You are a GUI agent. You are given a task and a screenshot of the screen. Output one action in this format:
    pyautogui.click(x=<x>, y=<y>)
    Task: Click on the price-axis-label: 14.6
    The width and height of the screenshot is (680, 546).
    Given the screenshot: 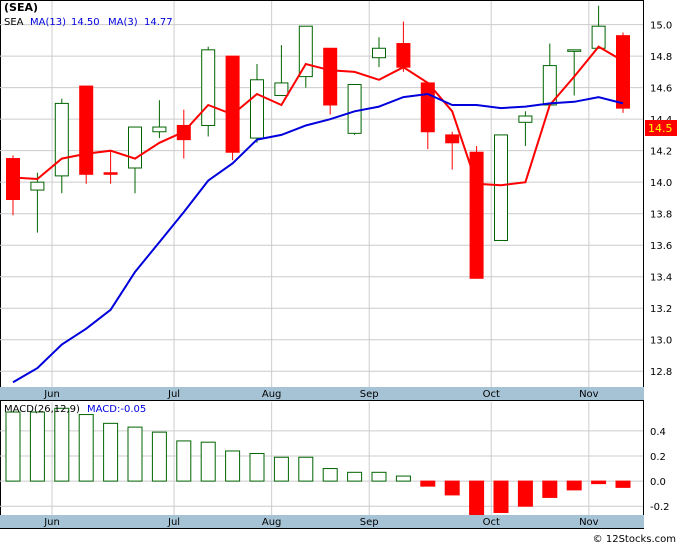 What is the action you would take?
    pyautogui.click(x=661, y=89)
    